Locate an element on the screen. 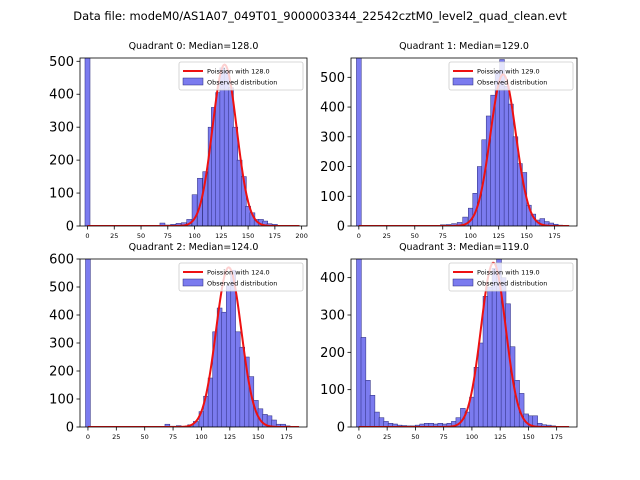 The image size is (640, 480). histogram-bars is located at coordinates (190, 343).